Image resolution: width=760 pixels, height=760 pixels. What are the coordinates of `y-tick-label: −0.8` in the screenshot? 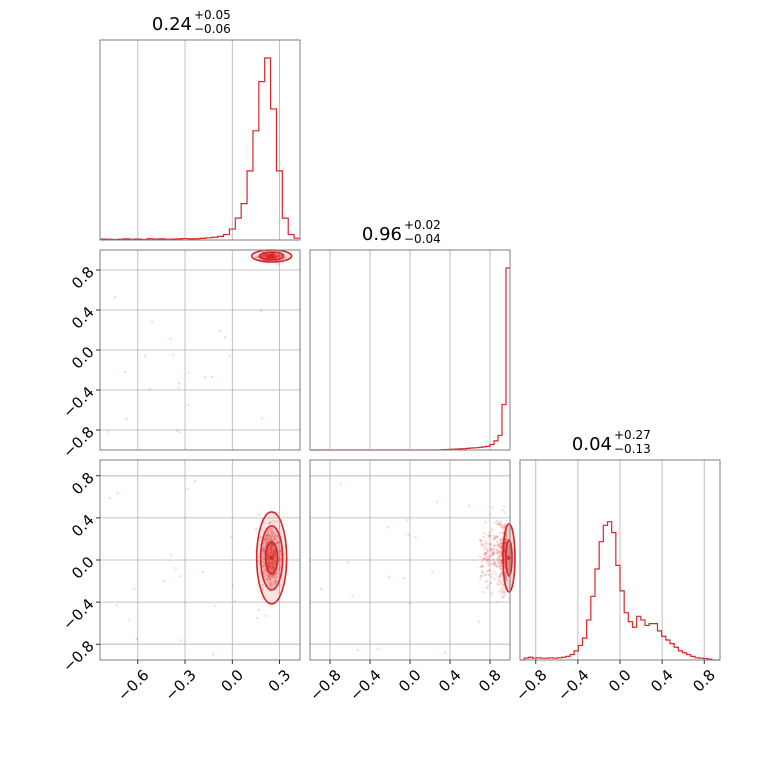 It's located at (78, 442).